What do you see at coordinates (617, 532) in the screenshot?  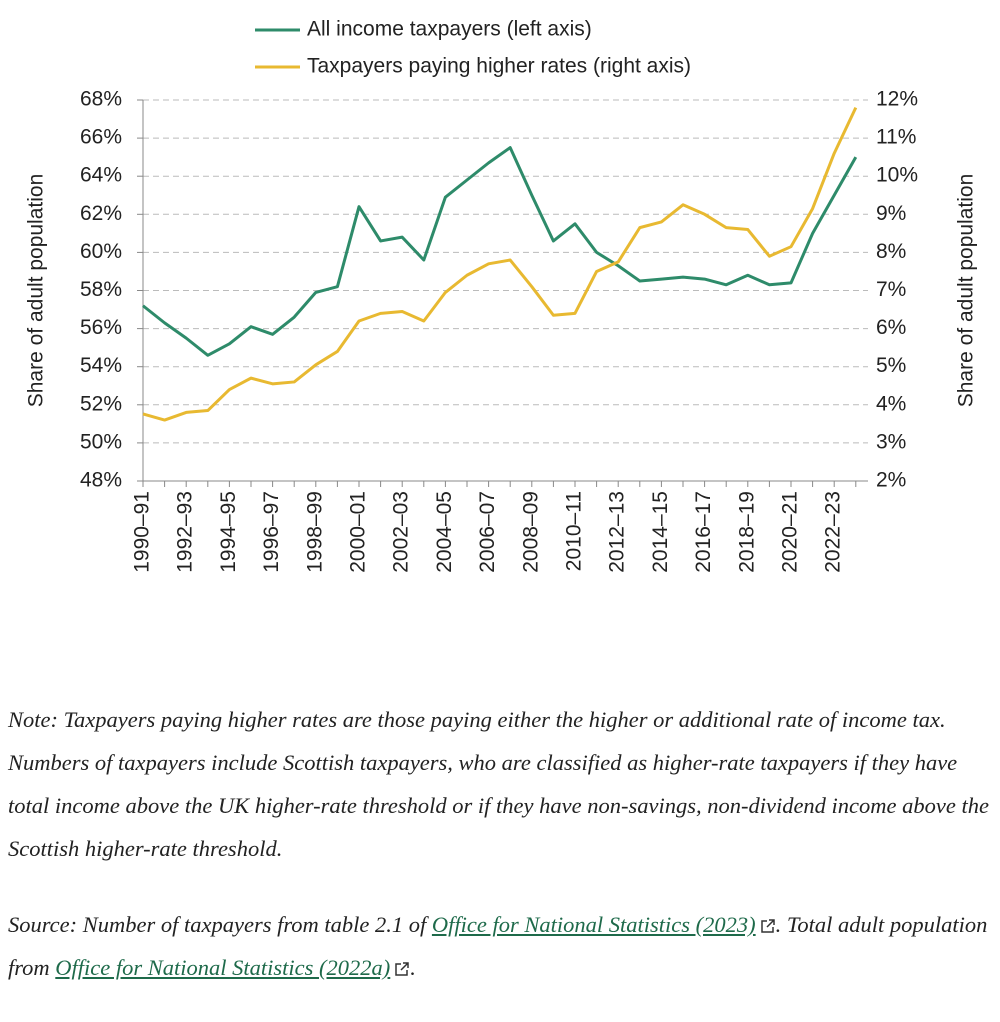 I see `x-tick-label: 2012–13` at bounding box center [617, 532].